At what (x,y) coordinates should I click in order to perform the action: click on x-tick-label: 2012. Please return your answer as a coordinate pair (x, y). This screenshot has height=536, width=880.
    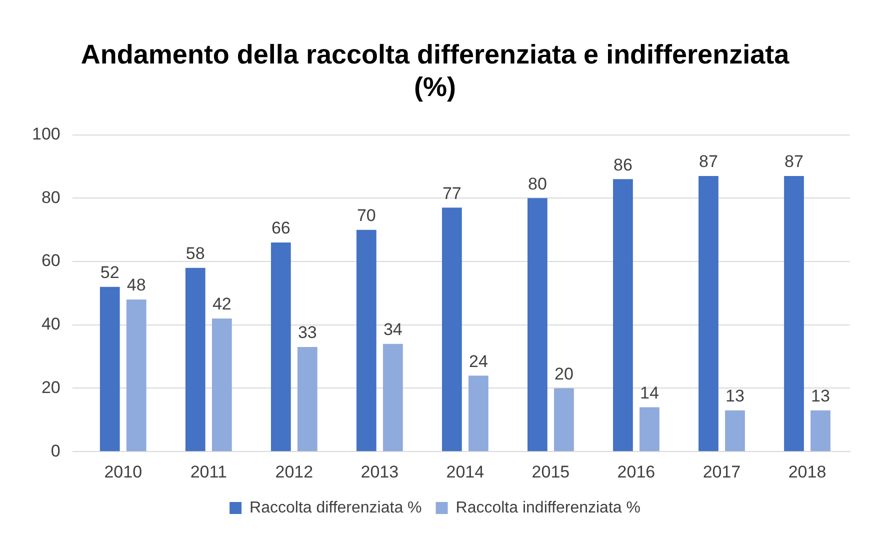
    Looking at the image, I should click on (294, 472).